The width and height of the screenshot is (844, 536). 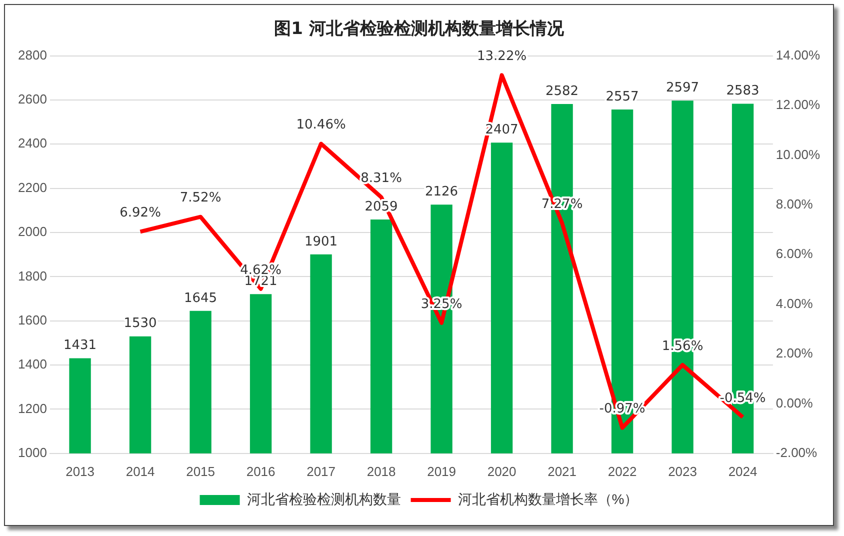 What do you see at coordinates (743, 91) in the screenshot?
I see `data-label: 2583` at bounding box center [743, 91].